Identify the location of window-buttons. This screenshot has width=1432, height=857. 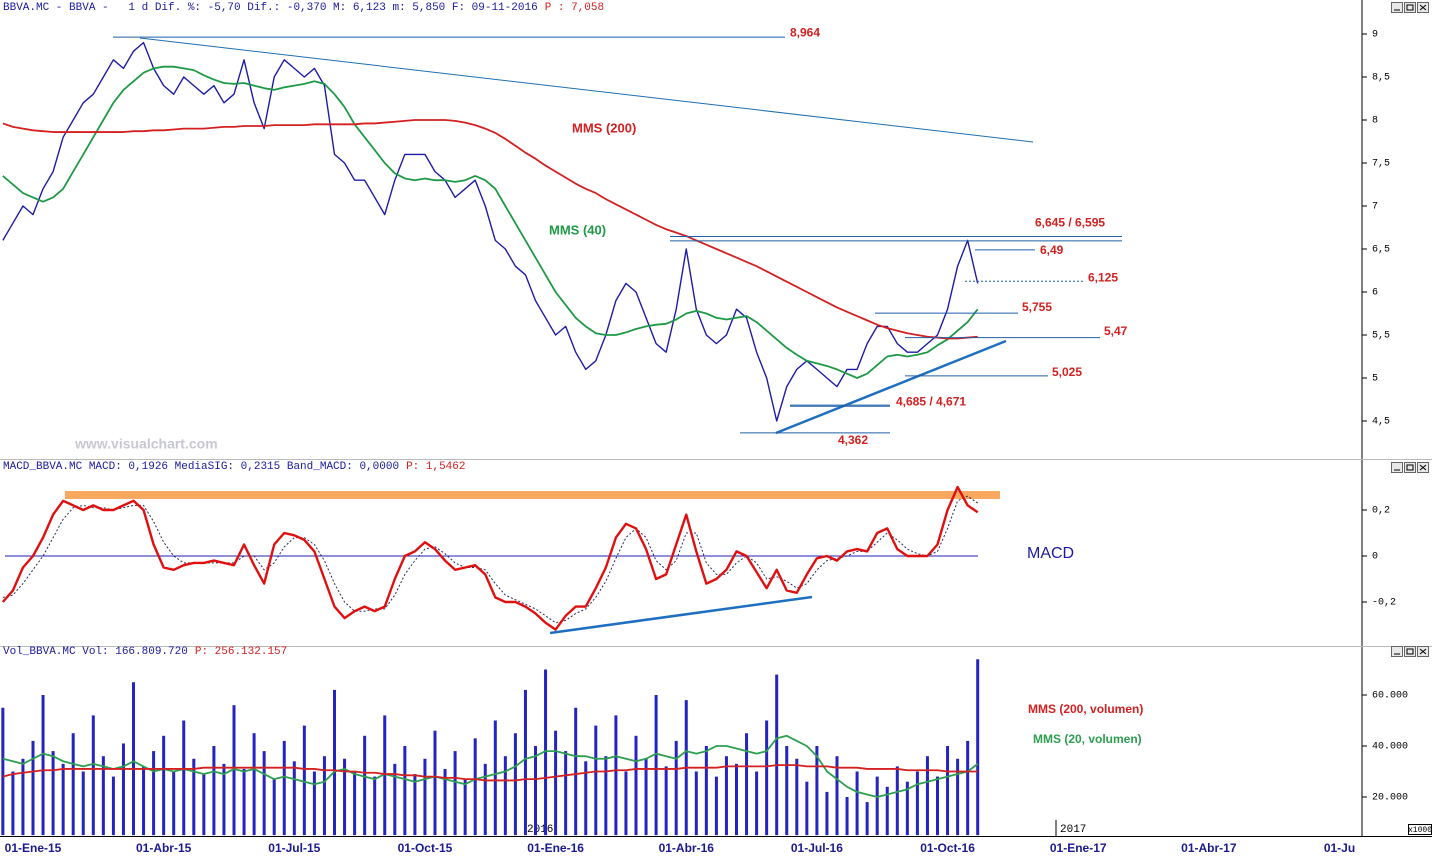
(1410, 329).